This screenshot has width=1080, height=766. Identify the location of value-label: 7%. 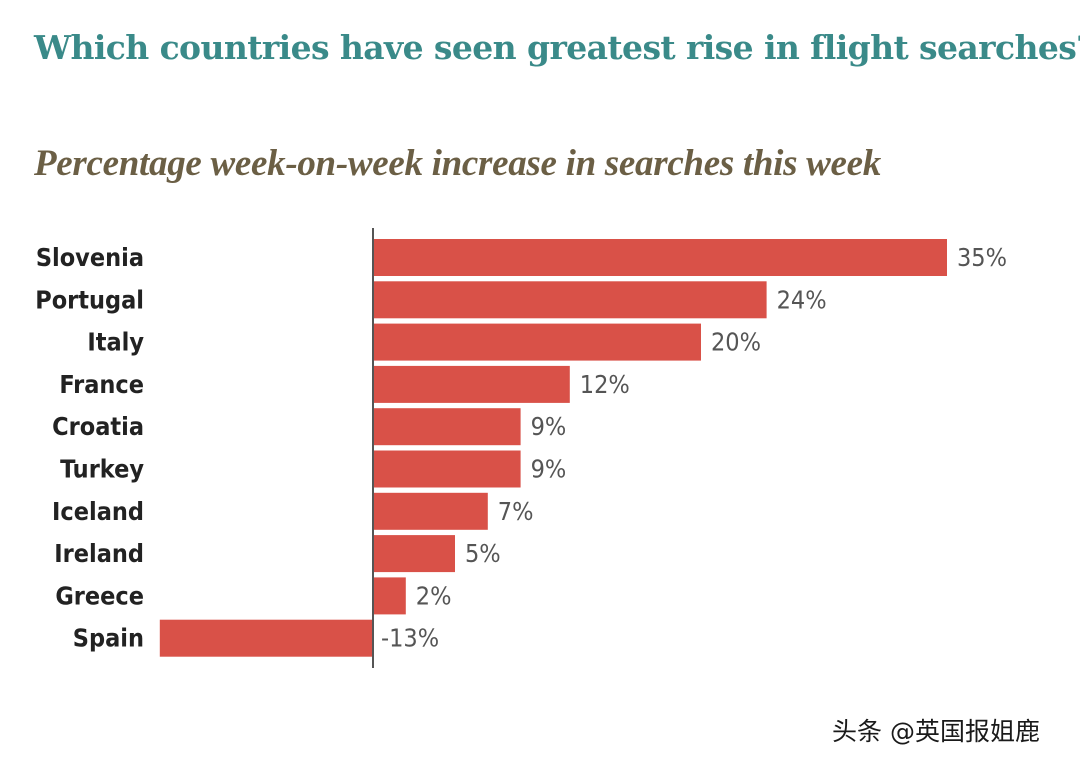
(516, 511).